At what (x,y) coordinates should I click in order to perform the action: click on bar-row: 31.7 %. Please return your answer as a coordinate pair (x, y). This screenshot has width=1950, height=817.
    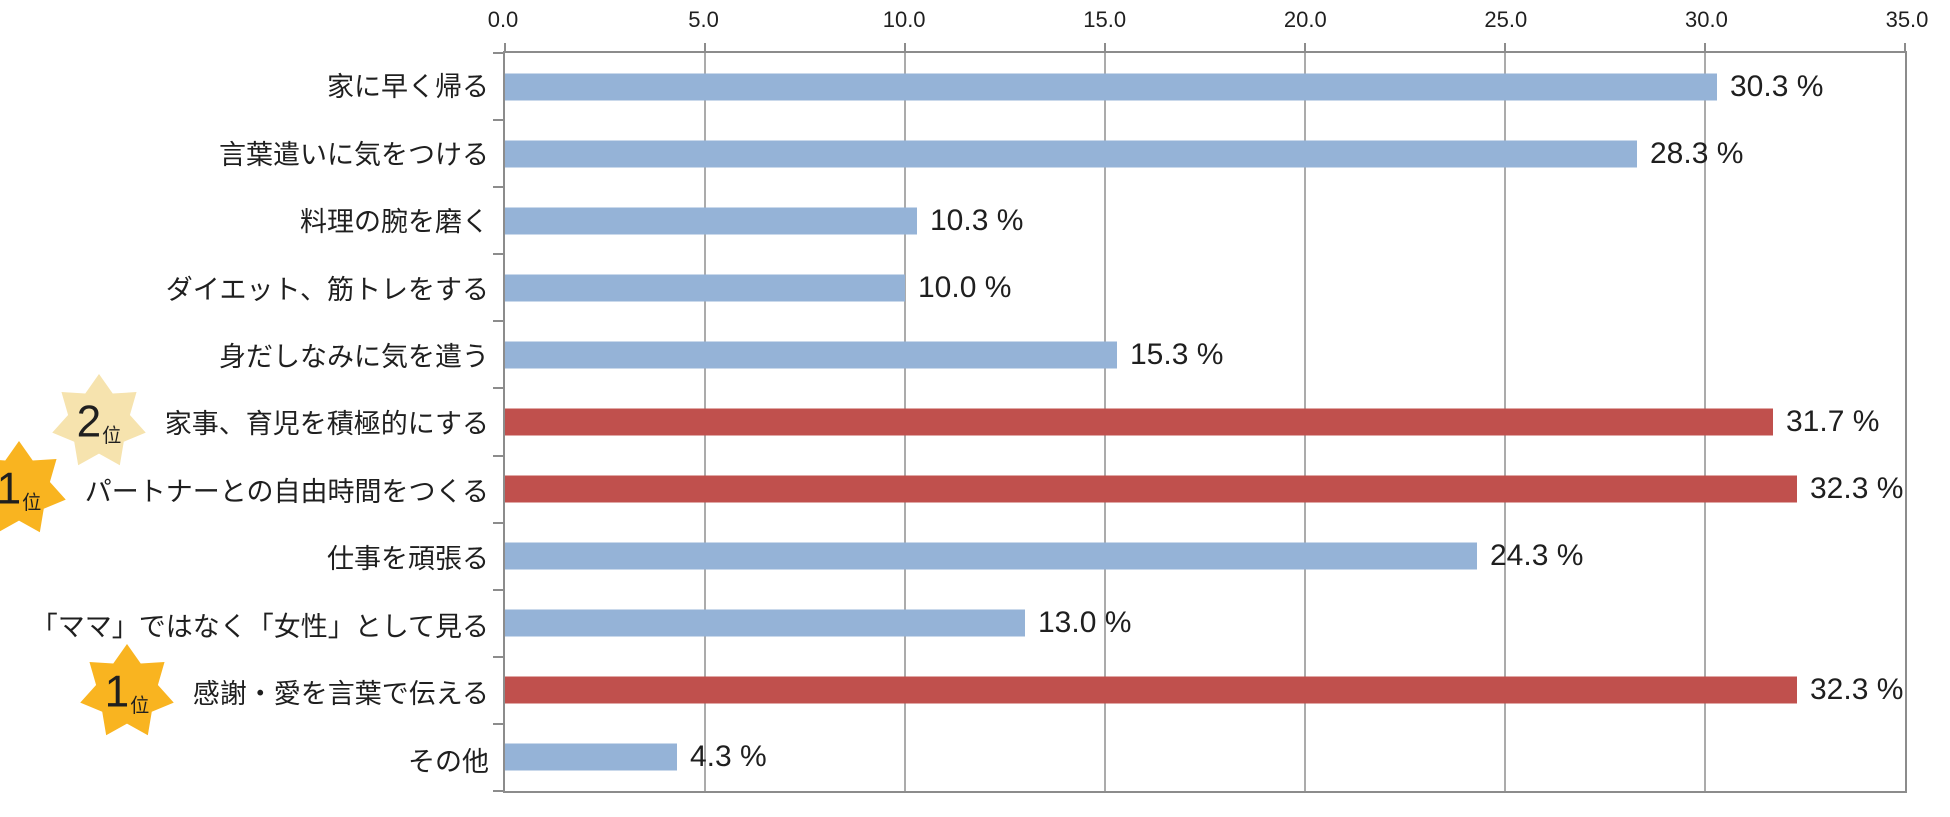
    Looking at the image, I should click on (1205, 421).